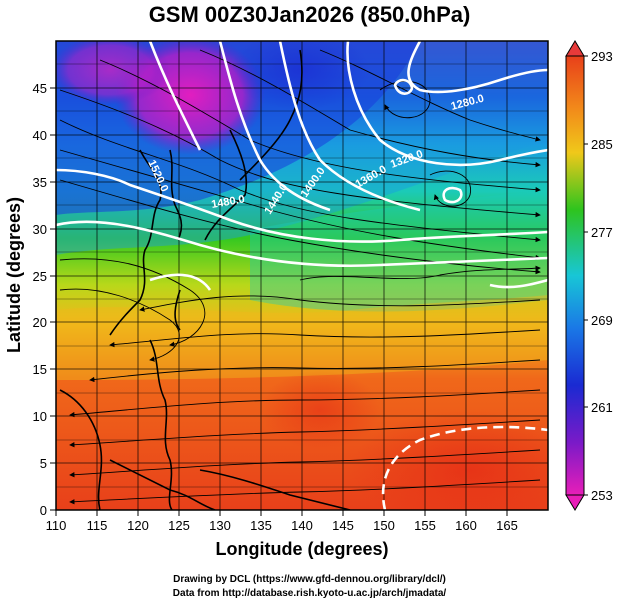  I want to click on map-title: GSM 00Z30Jan2026 (850.0hPa), so click(309, 14).